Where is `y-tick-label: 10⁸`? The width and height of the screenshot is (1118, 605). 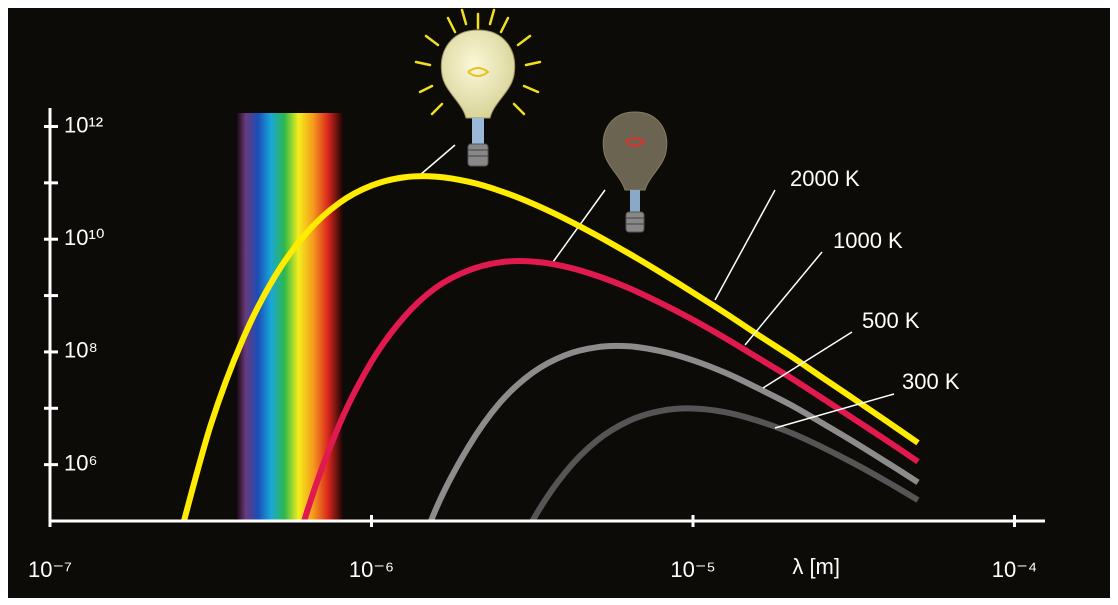 y-tick-label: 10⁸ is located at coordinates (81, 350).